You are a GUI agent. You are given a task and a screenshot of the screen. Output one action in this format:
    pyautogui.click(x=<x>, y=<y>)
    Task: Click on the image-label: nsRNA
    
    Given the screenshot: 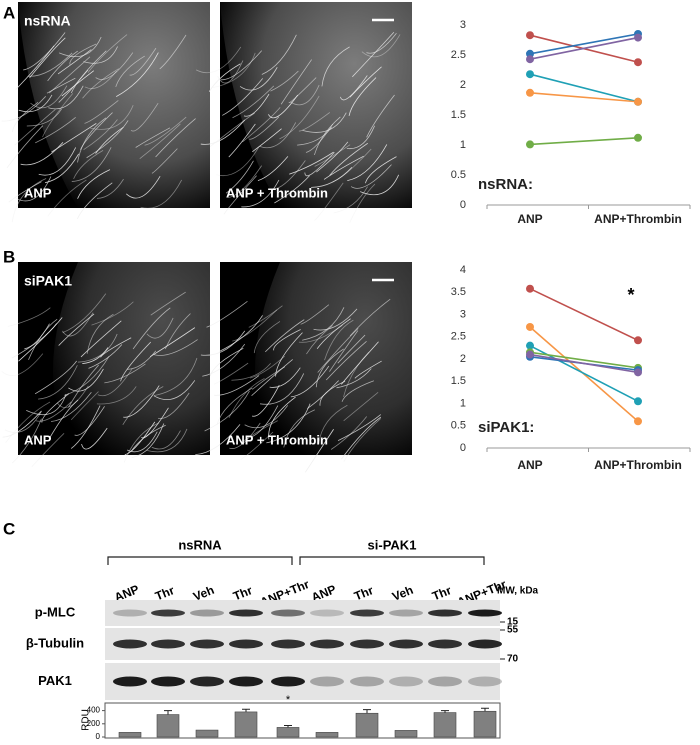 What is the action you would take?
    pyautogui.click(x=47, y=21)
    